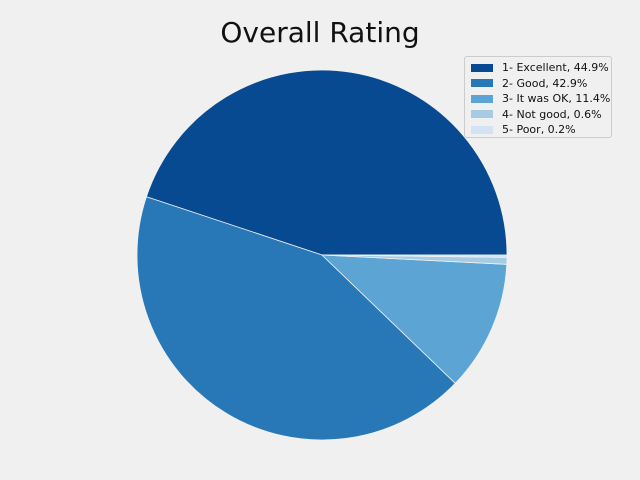 The image size is (640, 480). Describe the element at coordinates (545, 83) in the screenshot. I see `legend-label-2: 2- Good, 42.9%` at that location.